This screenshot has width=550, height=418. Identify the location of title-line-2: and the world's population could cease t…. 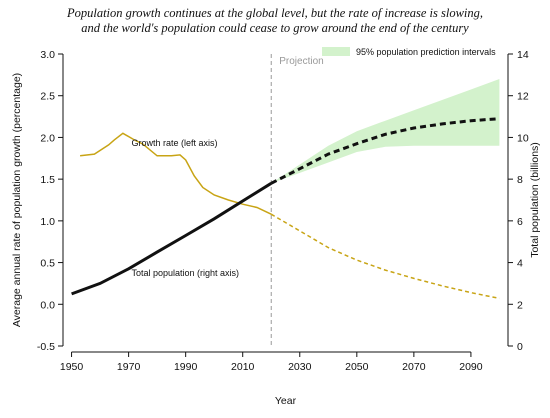
(275, 28).